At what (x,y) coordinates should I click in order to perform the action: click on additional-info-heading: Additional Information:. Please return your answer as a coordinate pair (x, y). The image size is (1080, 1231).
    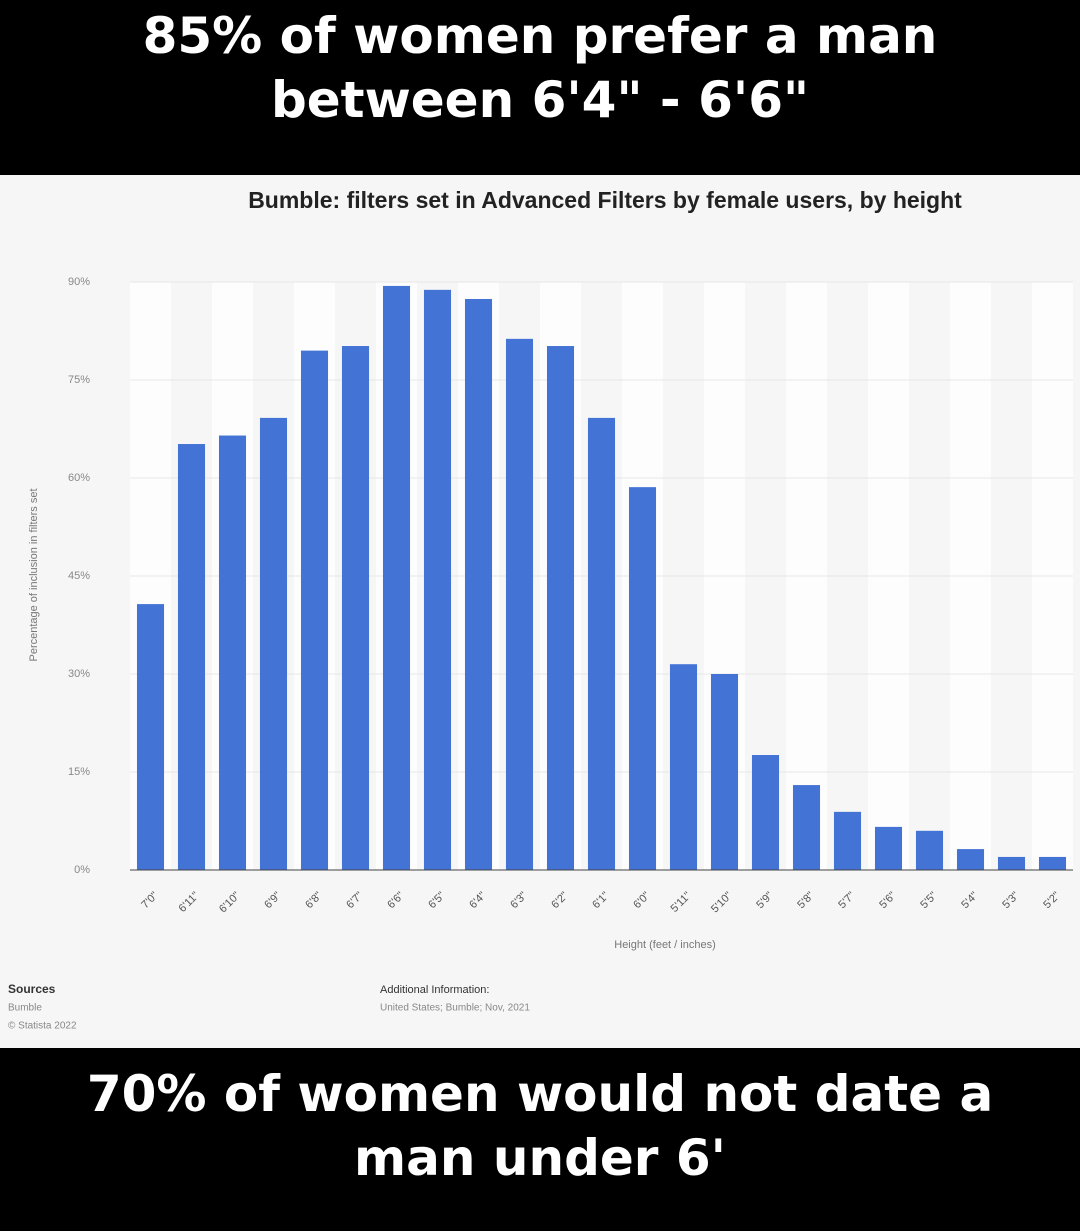
    Looking at the image, I should click on (434, 990).